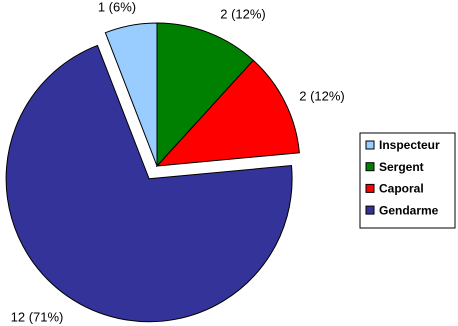  What do you see at coordinates (37, 316) in the screenshot?
I see `data-label: 12 (71%)` at bounding box center [37, 316].